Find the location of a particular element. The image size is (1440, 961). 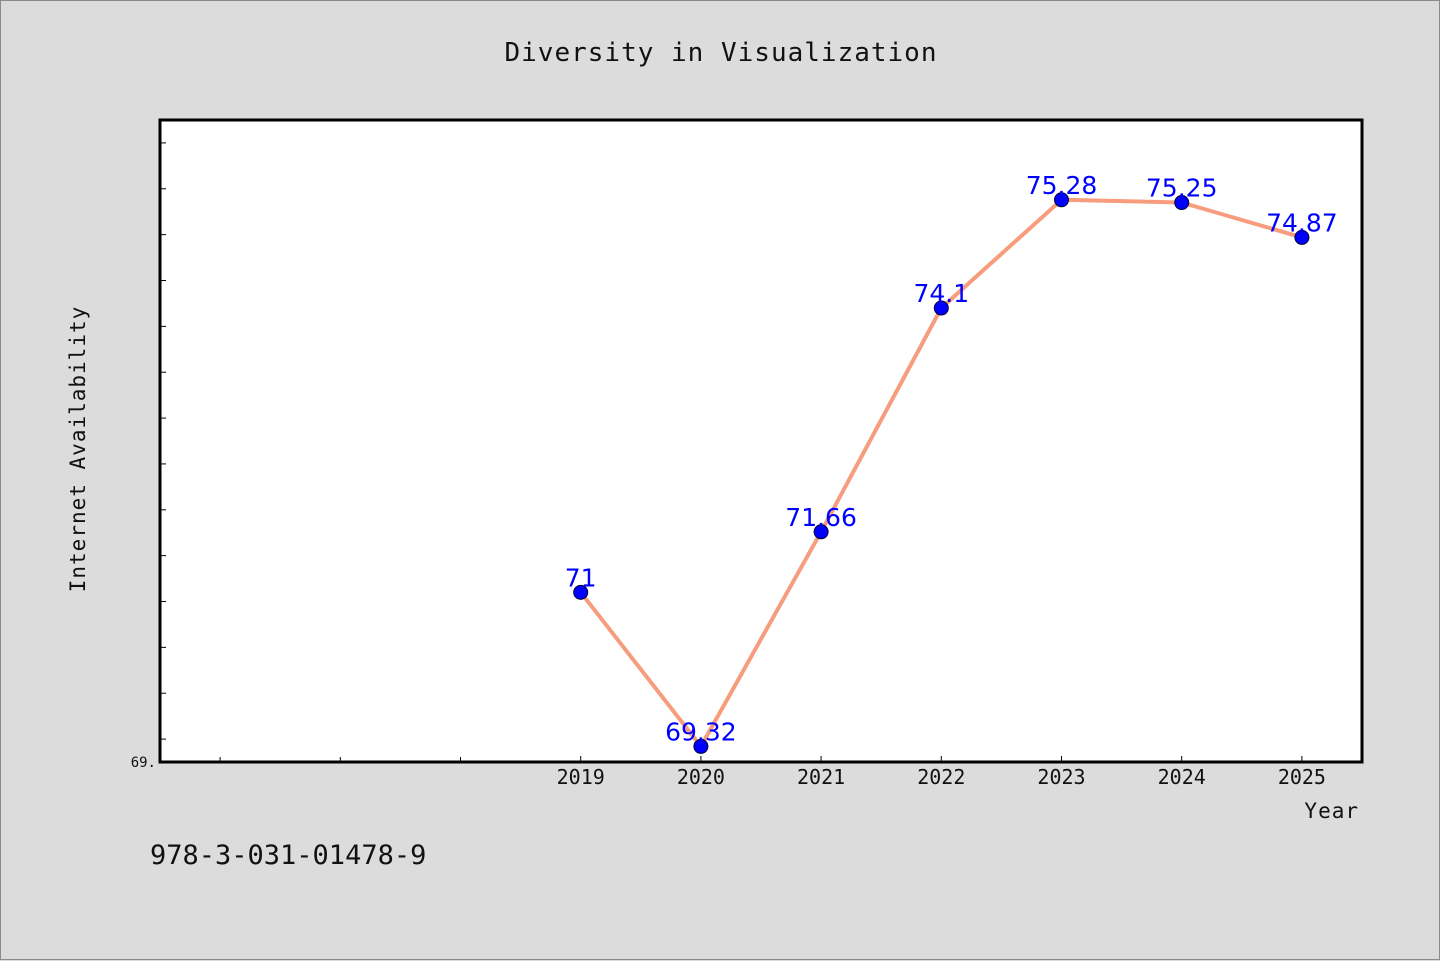

data-label: 74.87 is located at coordinates (1302, 222).